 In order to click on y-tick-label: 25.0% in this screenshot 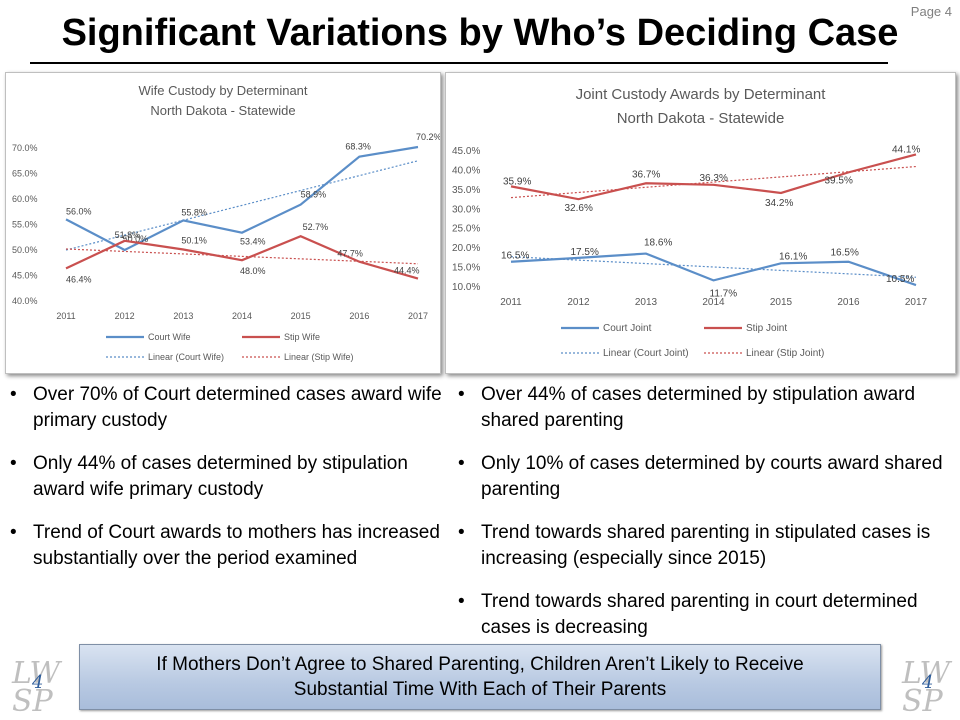, I will do `click(466, 229)`.